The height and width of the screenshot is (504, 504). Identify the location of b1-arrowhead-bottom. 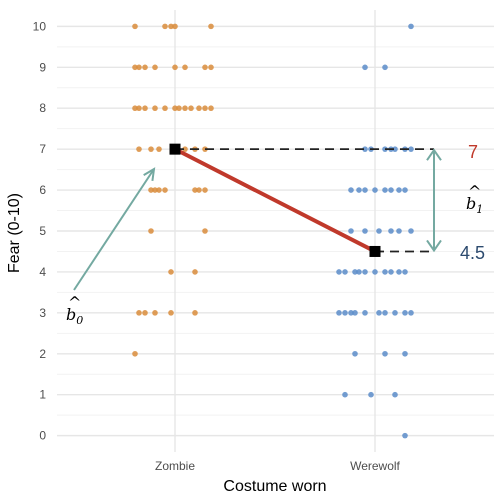
(434, 246).